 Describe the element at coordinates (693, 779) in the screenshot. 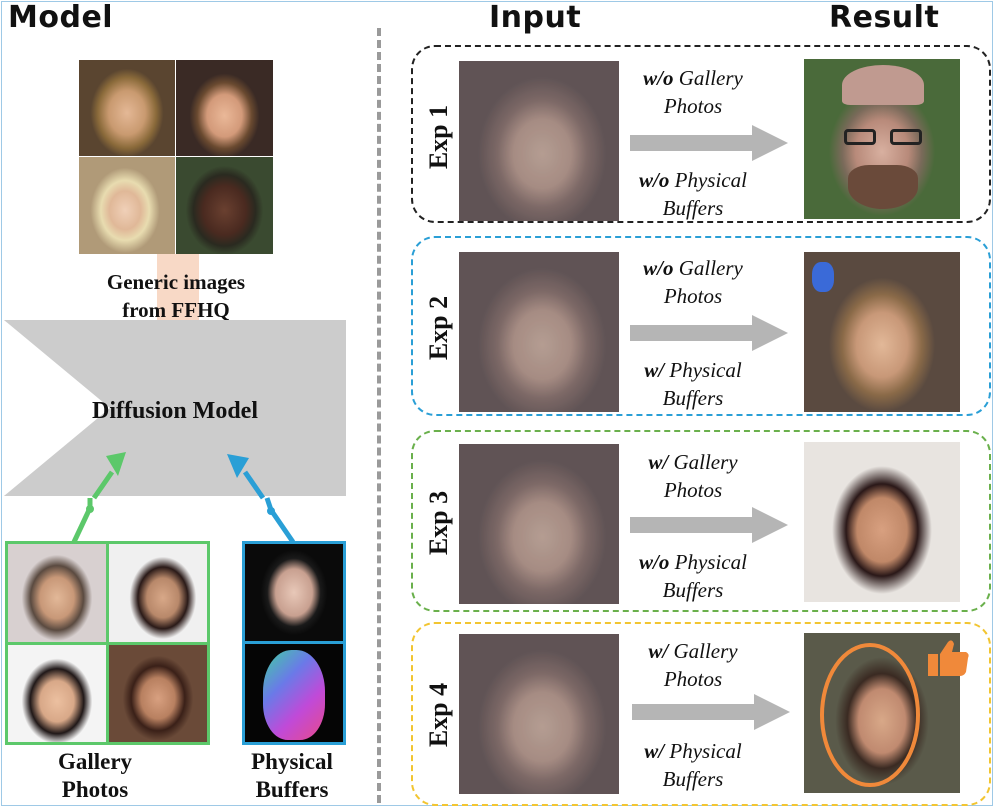

I see `exp-4-buffer-line2: Buffers` at that location.